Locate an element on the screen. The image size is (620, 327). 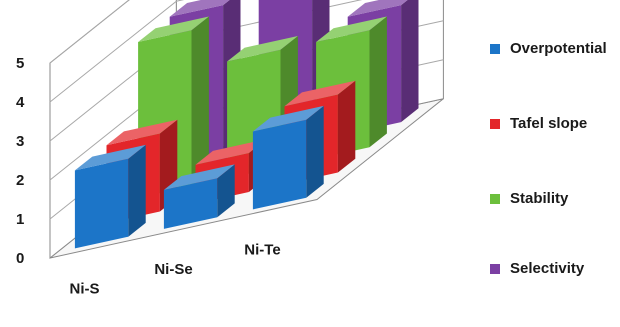
legend-label: Selectivity is located at coordinates (547, 268).